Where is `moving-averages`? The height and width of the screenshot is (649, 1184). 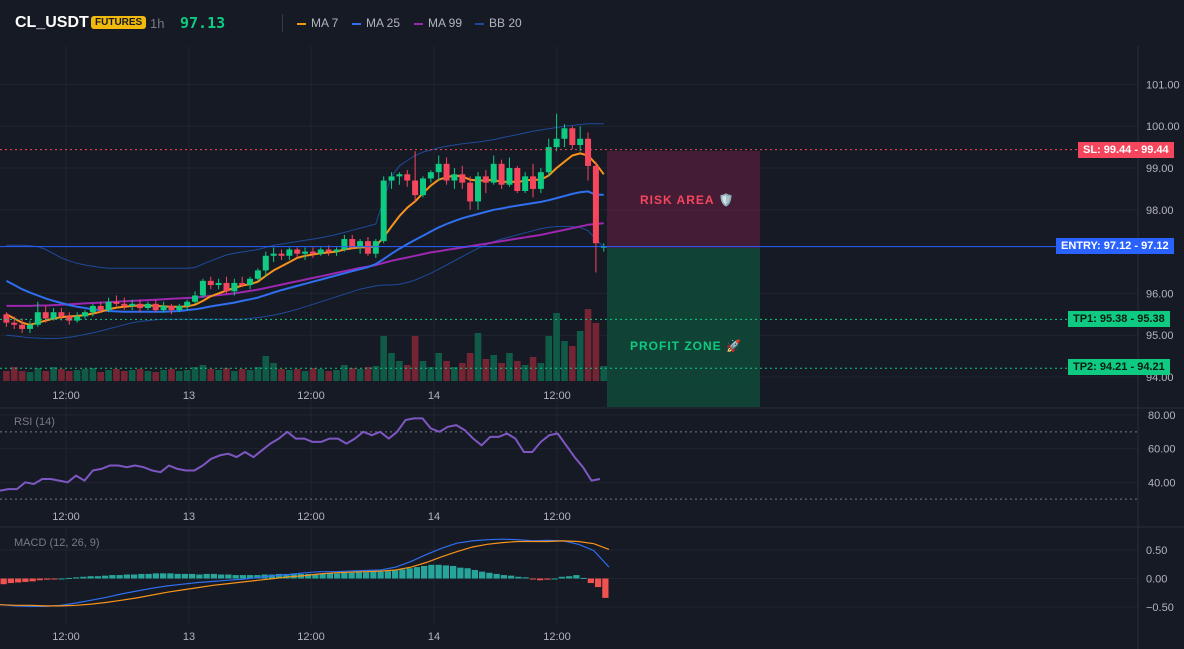 moving-averages is located at coordinates (305, 239).